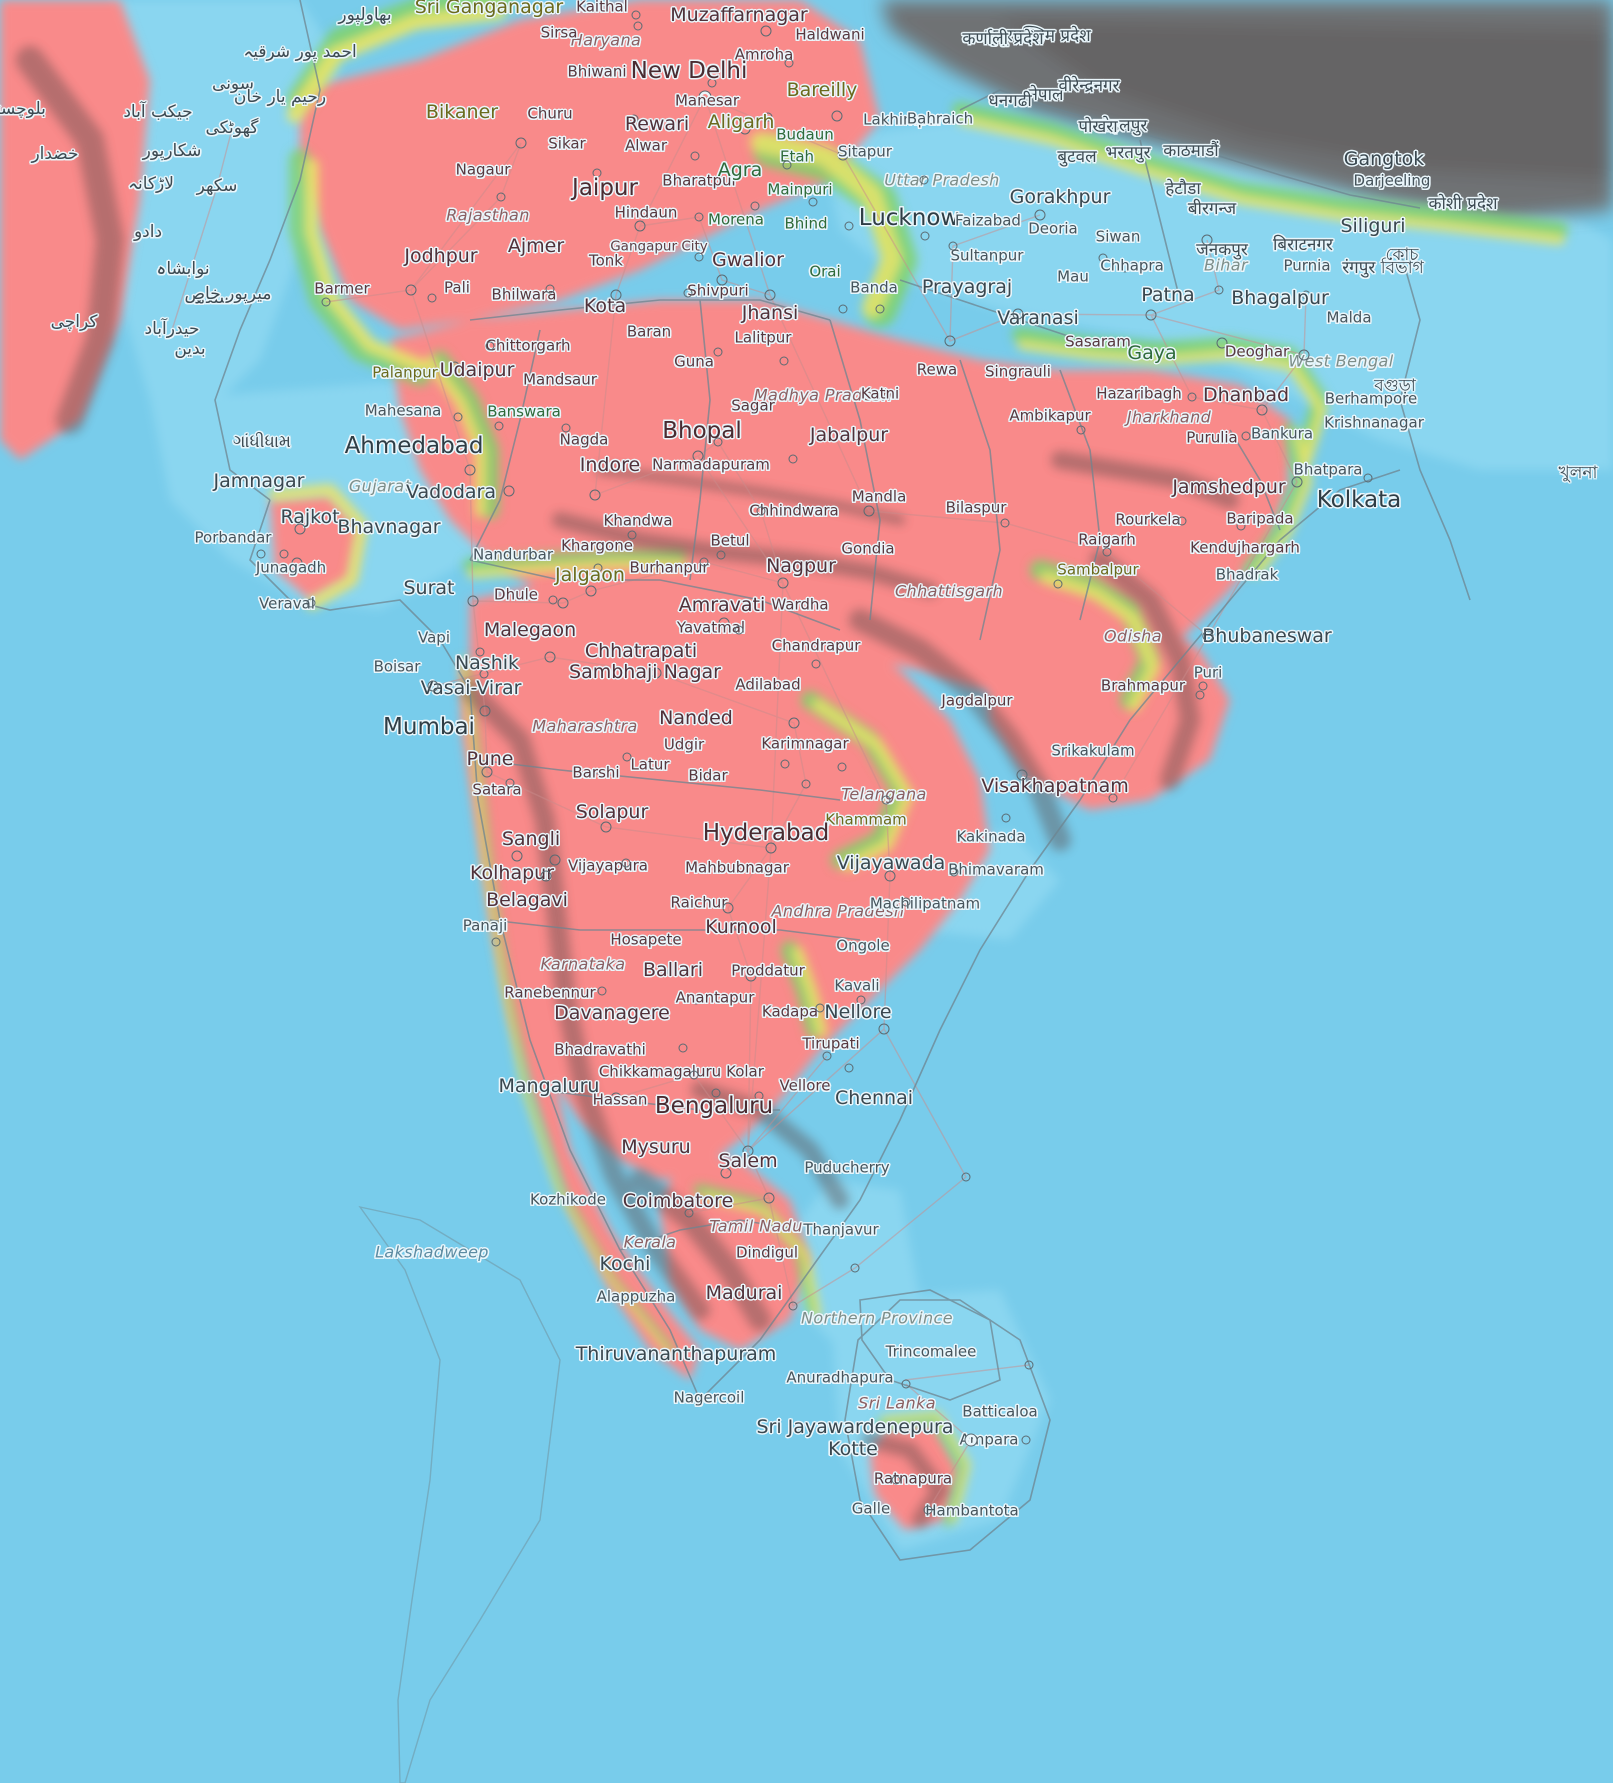 This screenshot has width=1613, height=1783. Describe the element at coordinates (1384, 159) in the screenshot. I see `city-label-gangtok: Gangtok` at that location.